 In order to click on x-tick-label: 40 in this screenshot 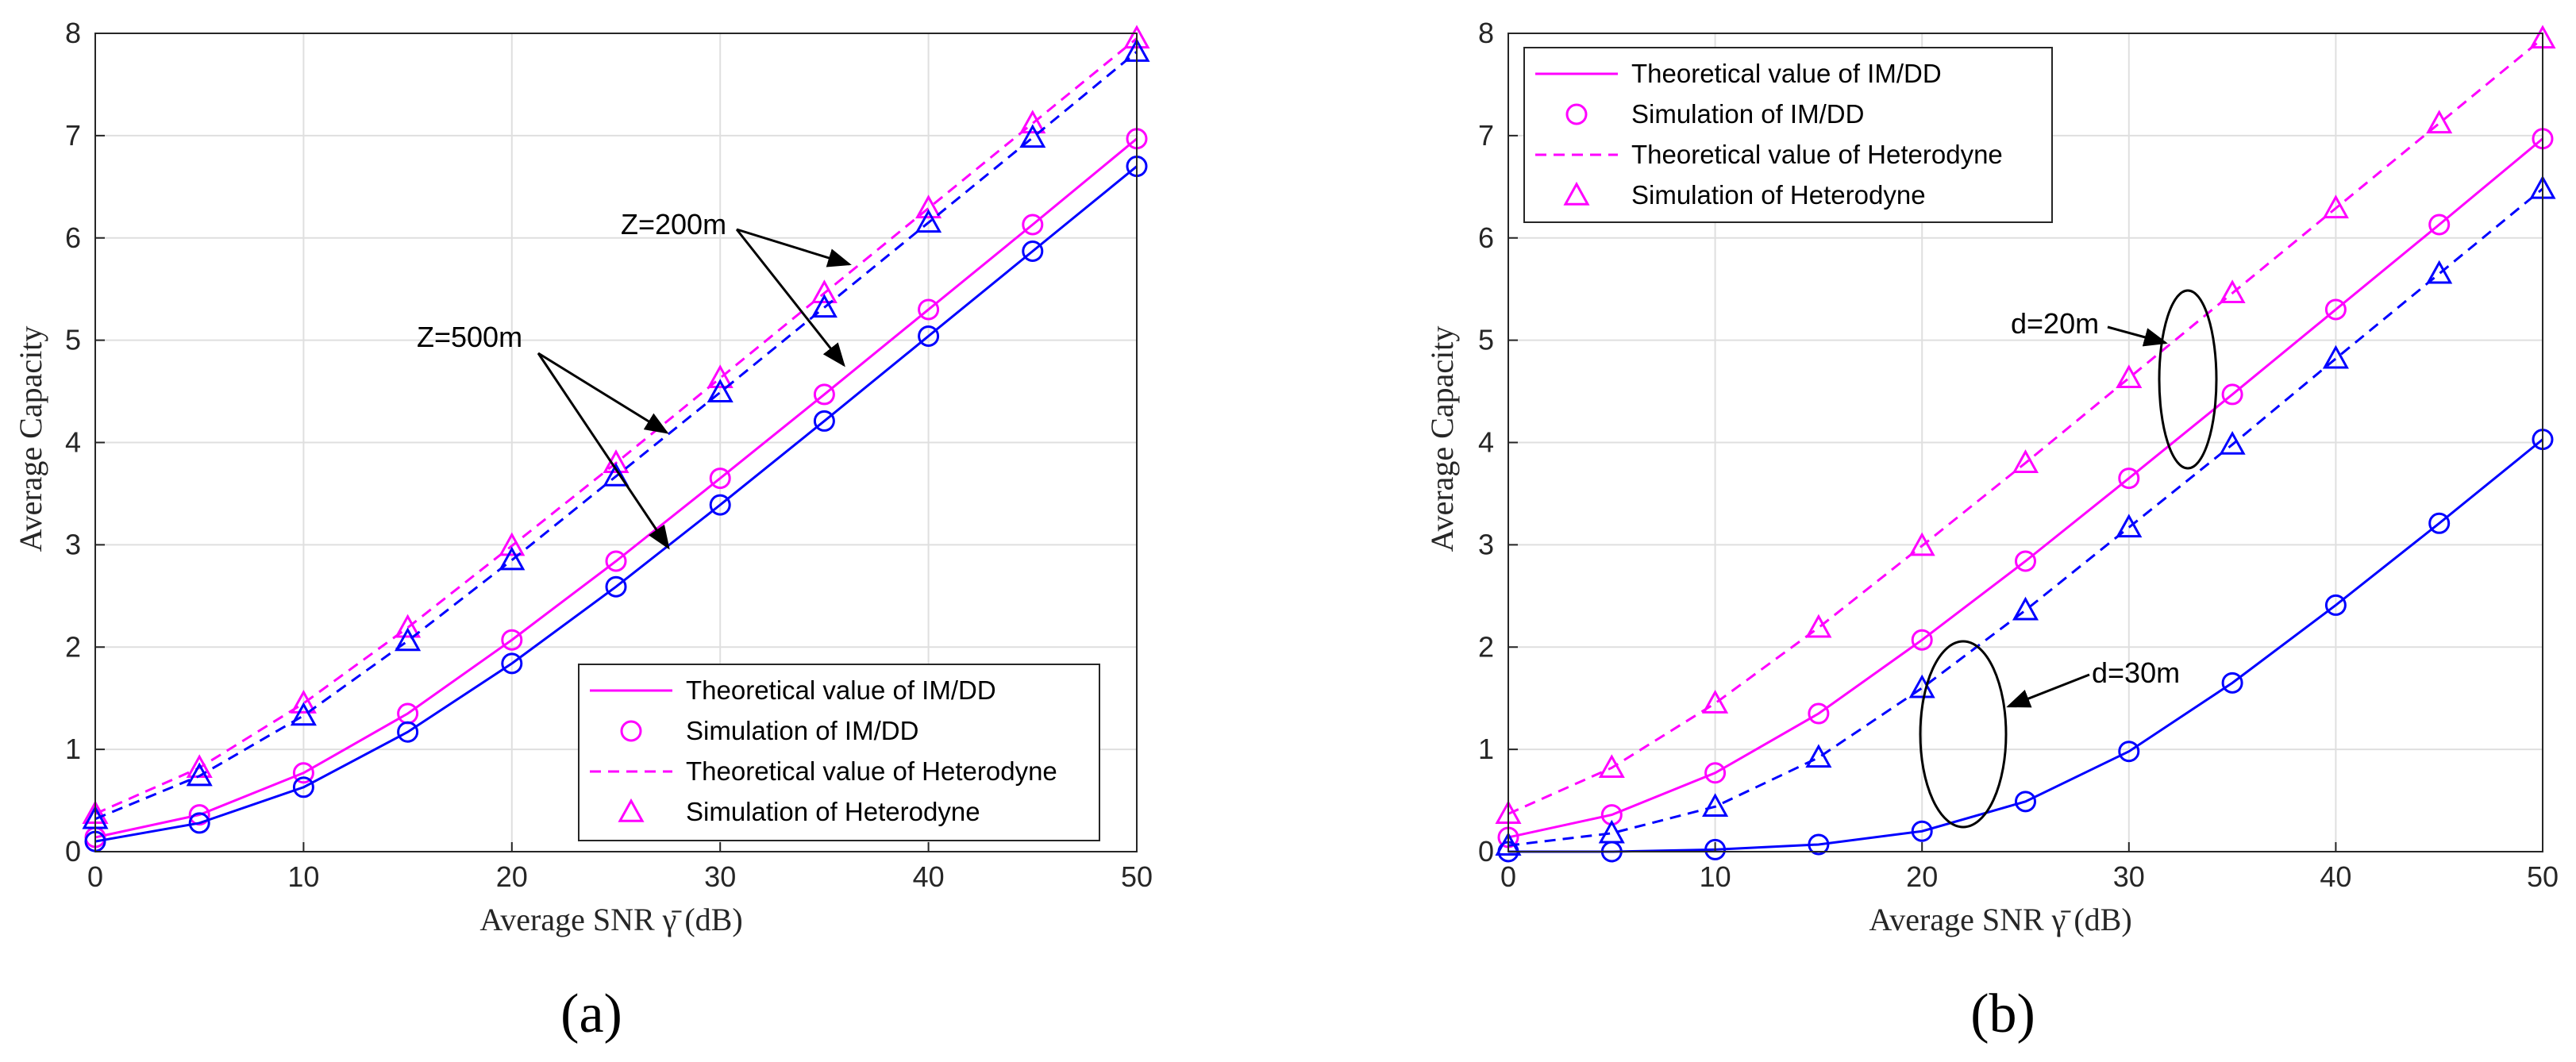, I will do `click(2335, 876)`.